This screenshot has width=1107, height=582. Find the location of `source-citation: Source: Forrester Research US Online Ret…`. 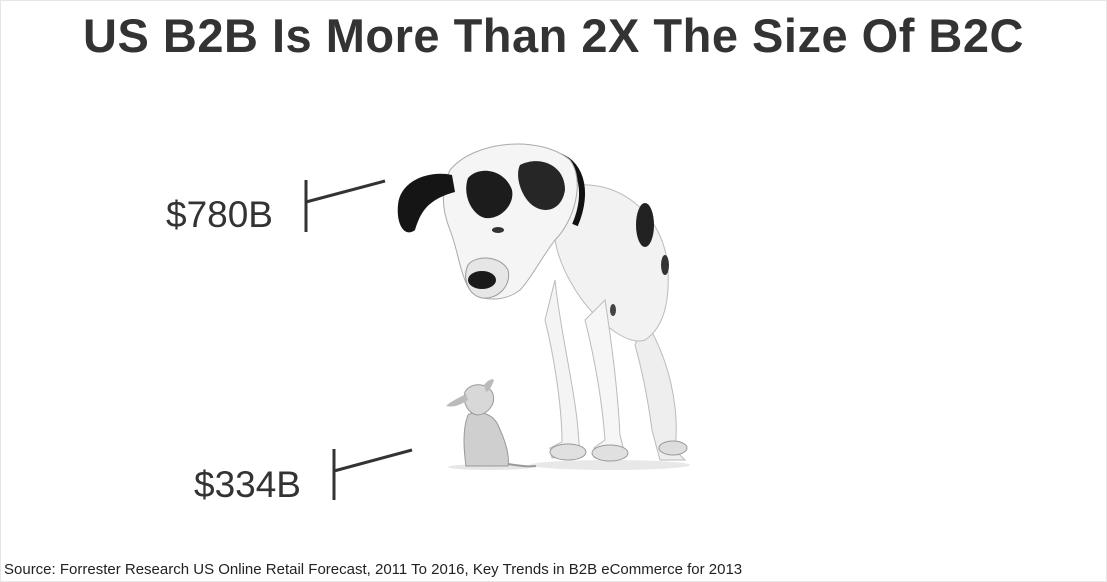

source-citation: Source: Forrester Research US Online Ret… is located at coordinates (373, 569).